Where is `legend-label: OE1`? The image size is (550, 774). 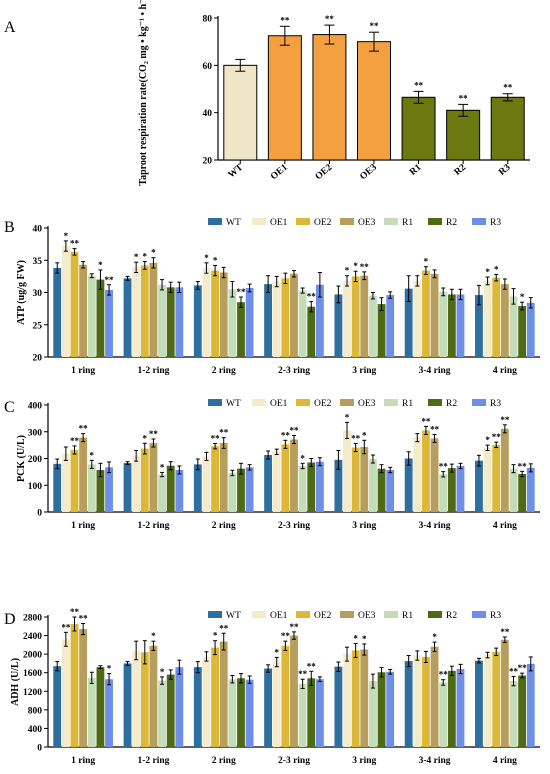
legend-label: OE1 is located at coordinates (279, 223).